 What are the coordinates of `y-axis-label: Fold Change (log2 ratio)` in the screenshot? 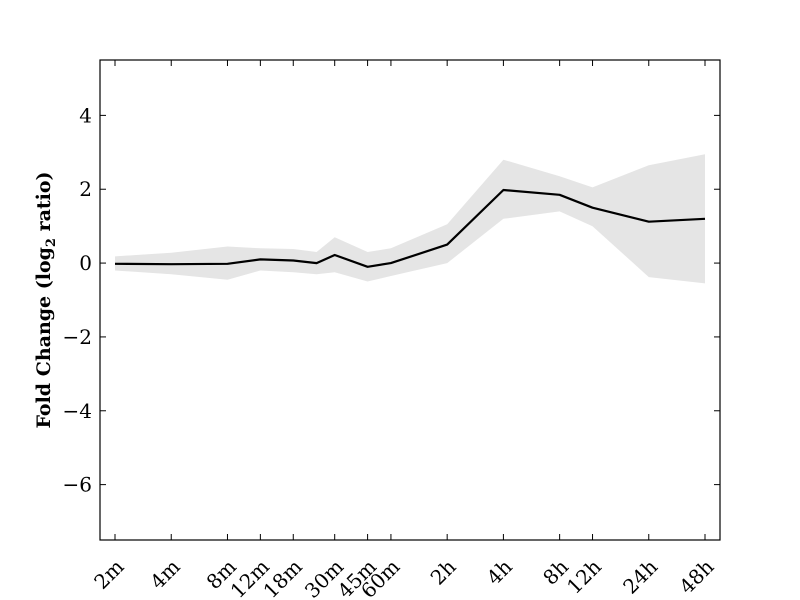 It's located at (46, 299).